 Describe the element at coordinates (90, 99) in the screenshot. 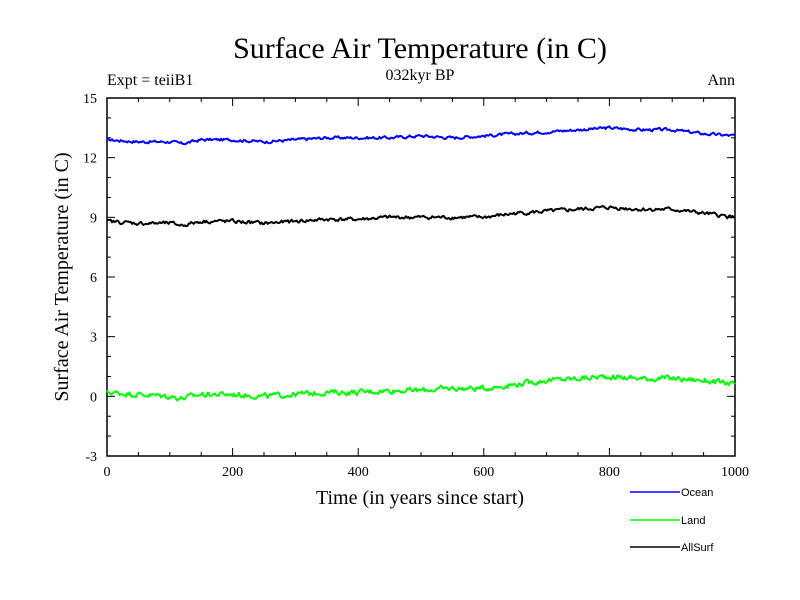

I see `y-tick-label: 15` at that location.